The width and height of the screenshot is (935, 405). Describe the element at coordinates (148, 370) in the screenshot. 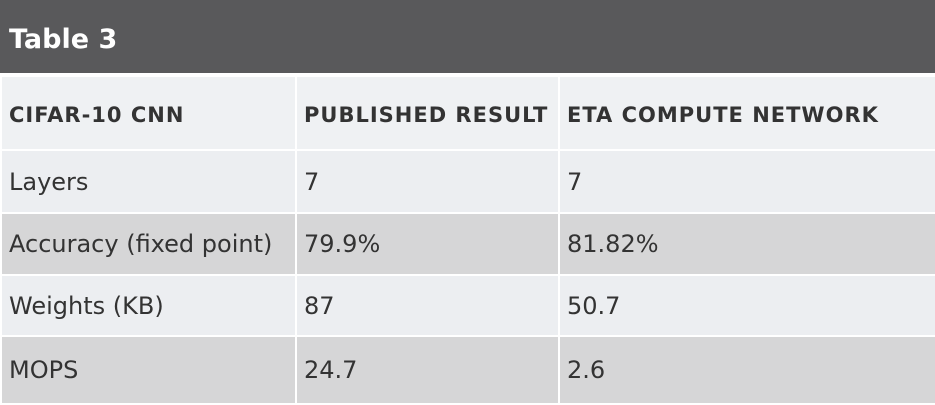

I see `table-cell: MOPS` at that location.